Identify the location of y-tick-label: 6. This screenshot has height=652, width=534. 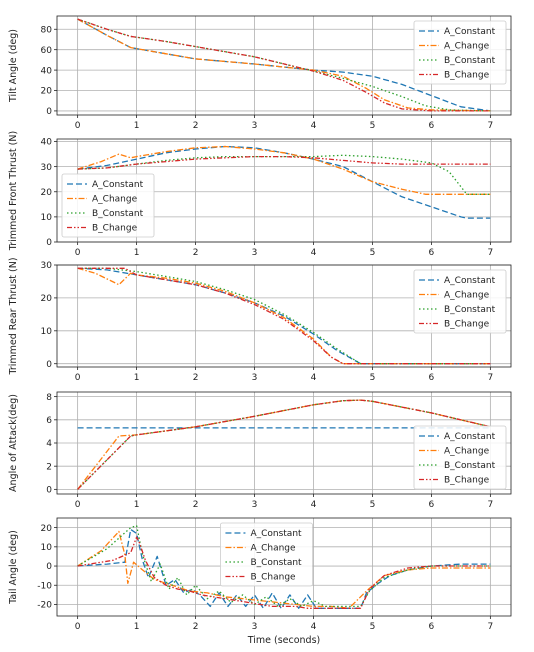
(49, 421).